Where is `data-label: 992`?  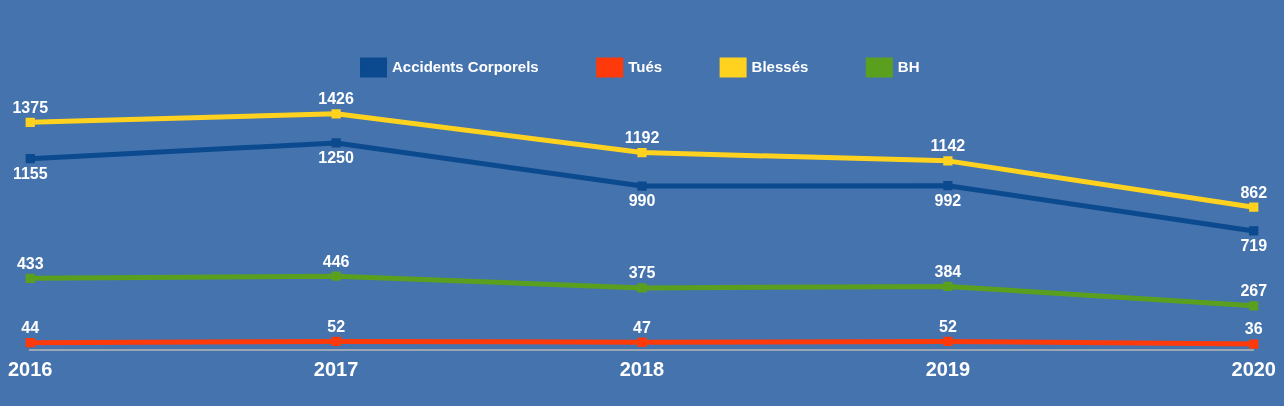
data-label: 992 is located at coordinates (948, 201).